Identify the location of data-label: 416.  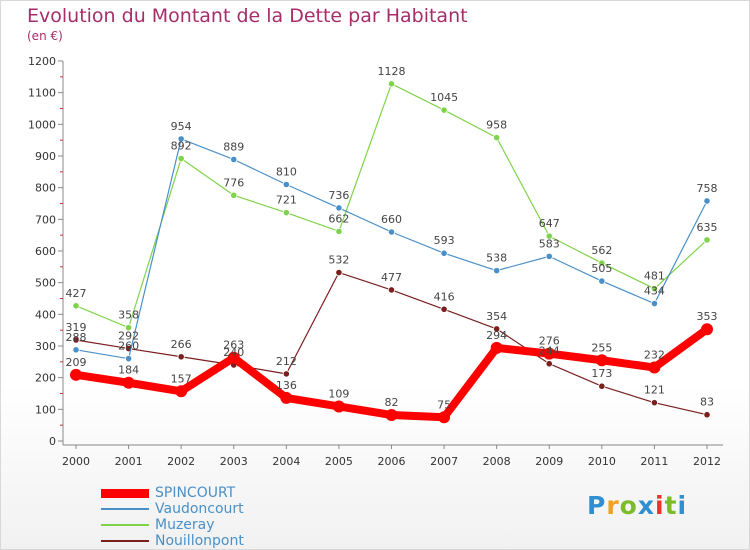
(444, 296).